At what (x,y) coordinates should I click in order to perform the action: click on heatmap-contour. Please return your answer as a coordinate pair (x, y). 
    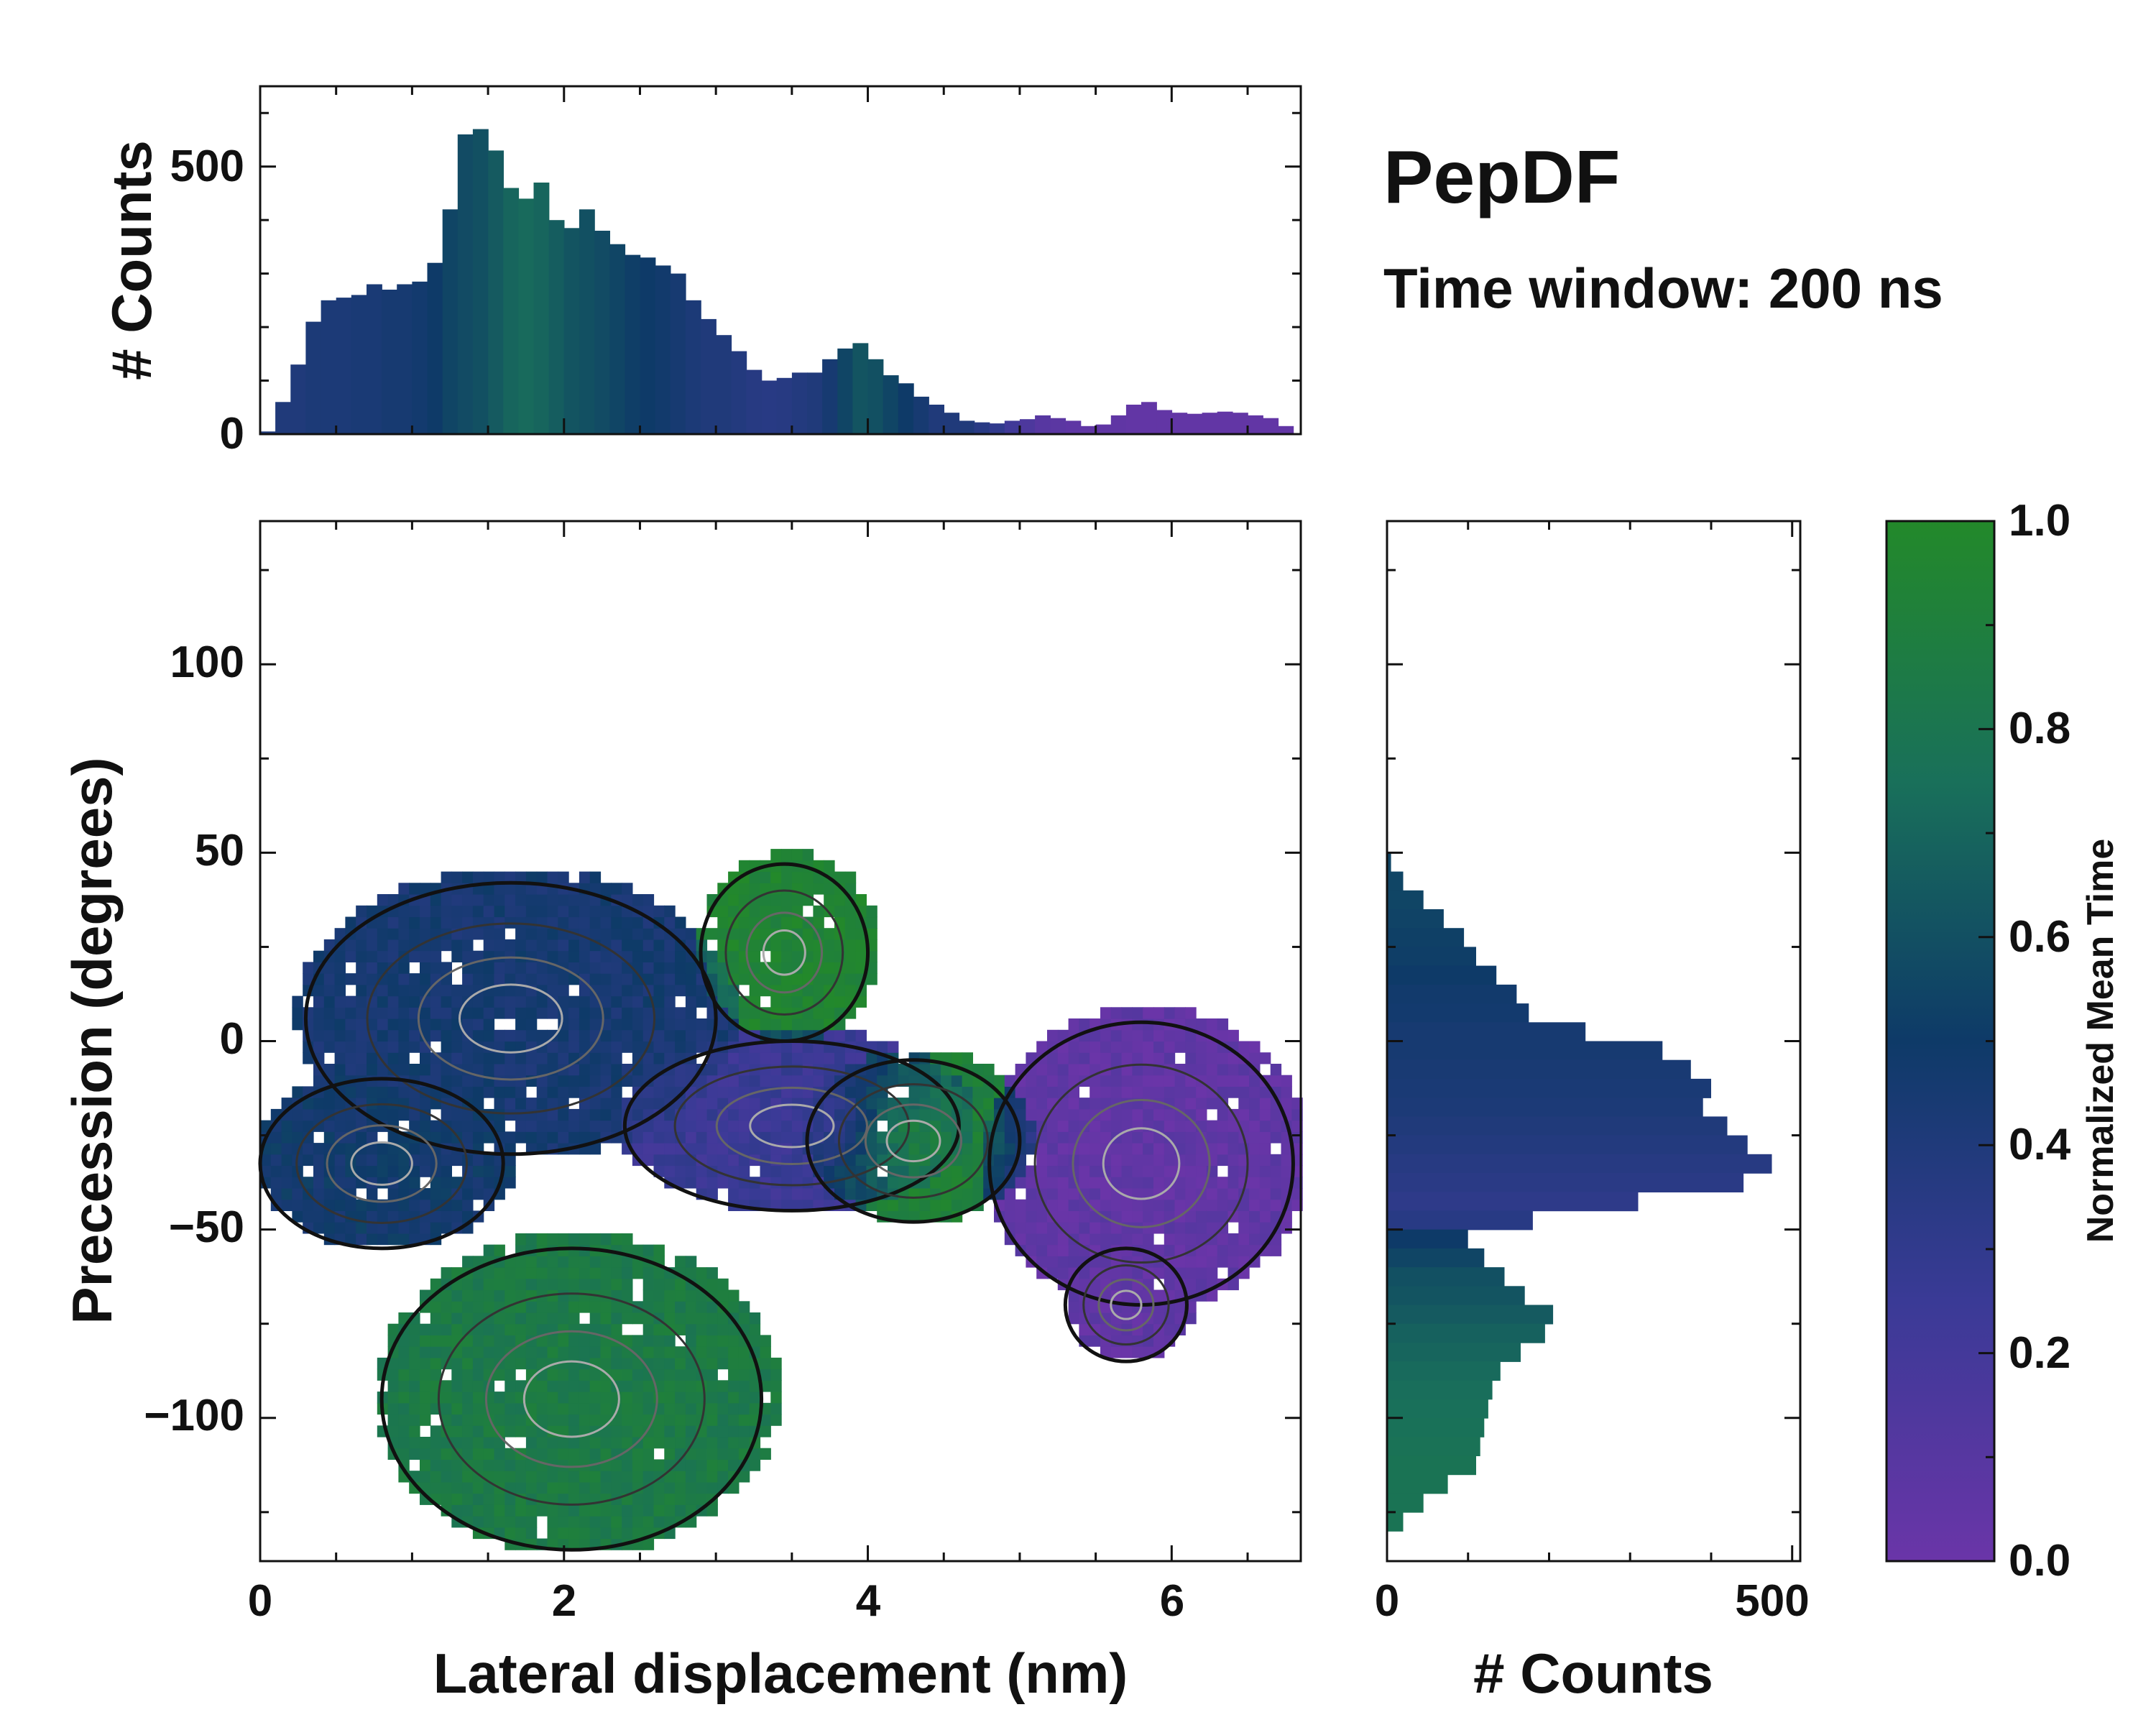
    Looking at the image, I should click on (792, 1126).